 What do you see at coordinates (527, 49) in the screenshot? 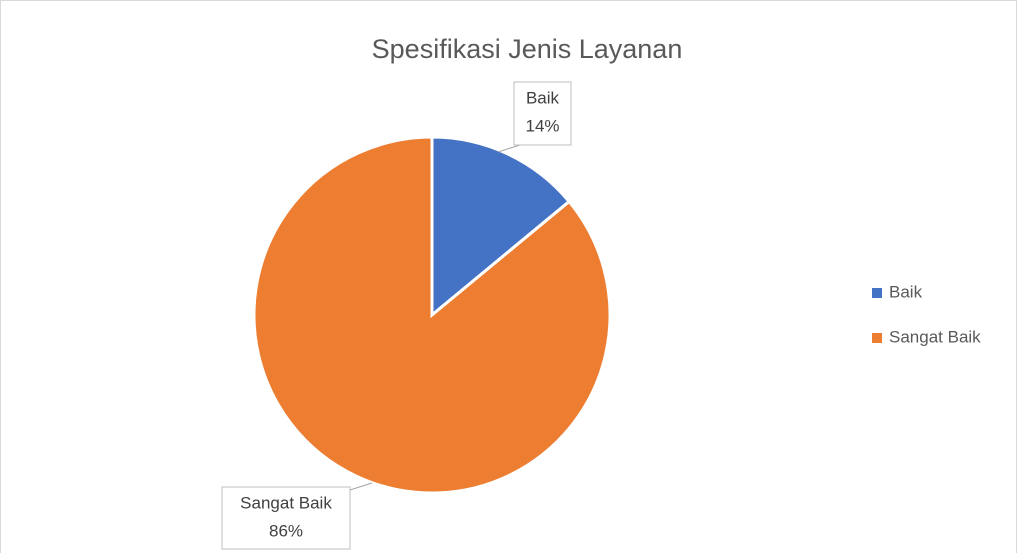
I see `chart-title: Spesifikasi Jenis Layanan` at bounding box center [527, 49].